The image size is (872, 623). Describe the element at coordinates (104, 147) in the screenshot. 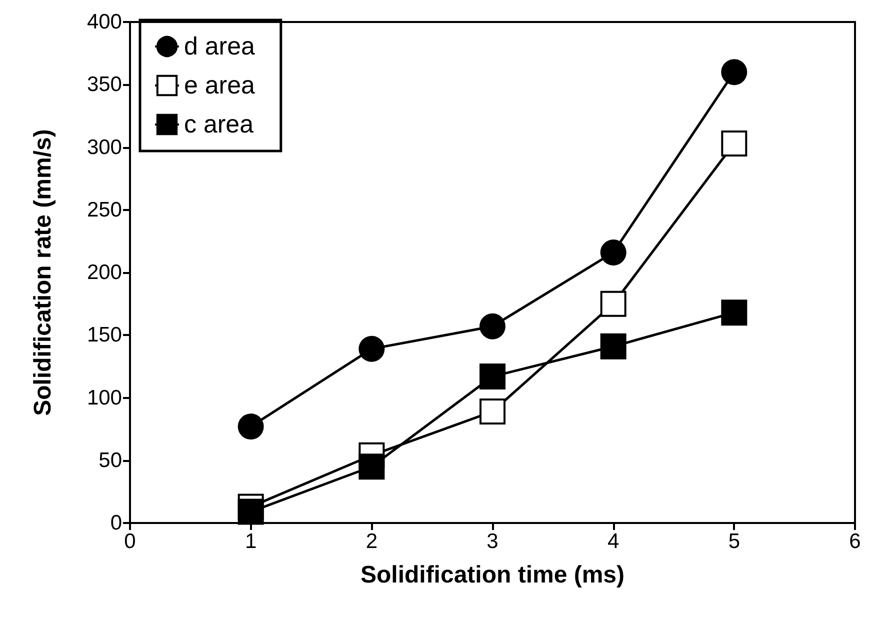

I see `y-tick-label: 300` at that location.